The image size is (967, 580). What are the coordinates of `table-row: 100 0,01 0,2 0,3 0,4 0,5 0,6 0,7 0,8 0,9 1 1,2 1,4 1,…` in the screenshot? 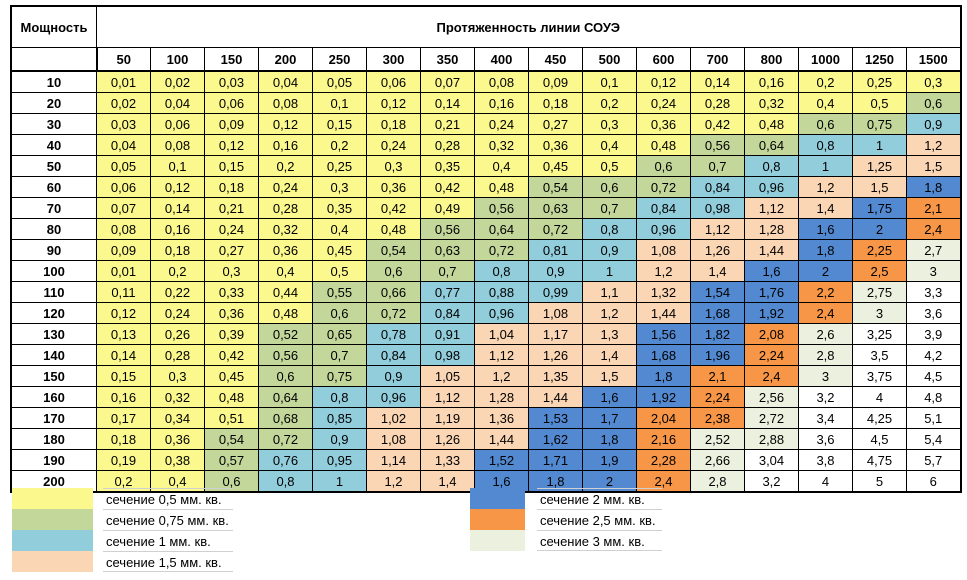 It's located at (485, 271).